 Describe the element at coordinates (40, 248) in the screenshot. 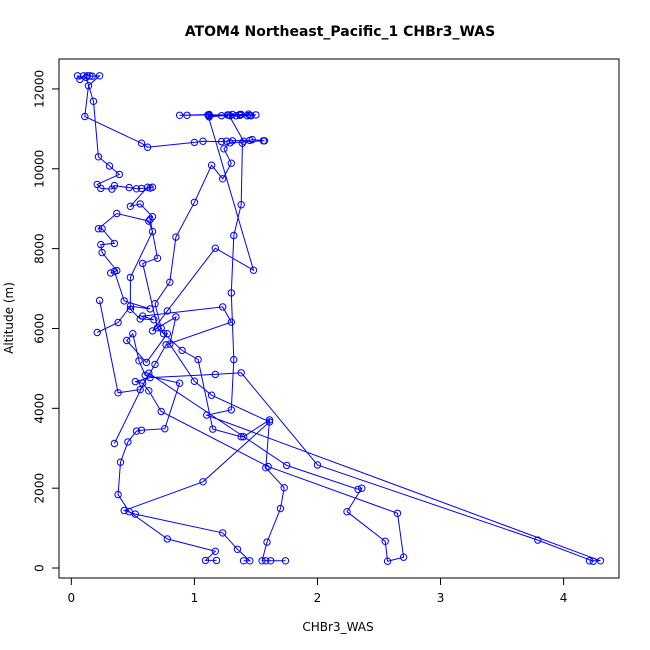

I see `y-tick-label: 8000` at that location.